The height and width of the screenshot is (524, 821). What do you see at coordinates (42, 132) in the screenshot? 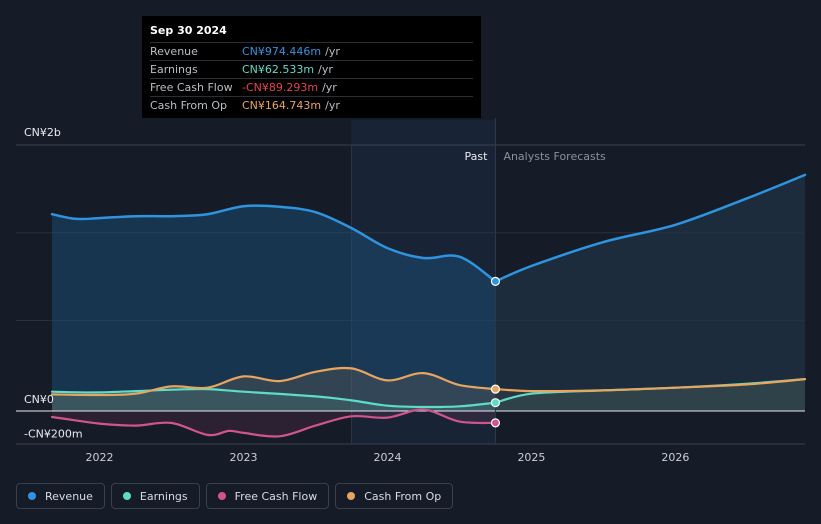
I see `y-tick-label: CN¥2b` at bounding box center [42, 132].